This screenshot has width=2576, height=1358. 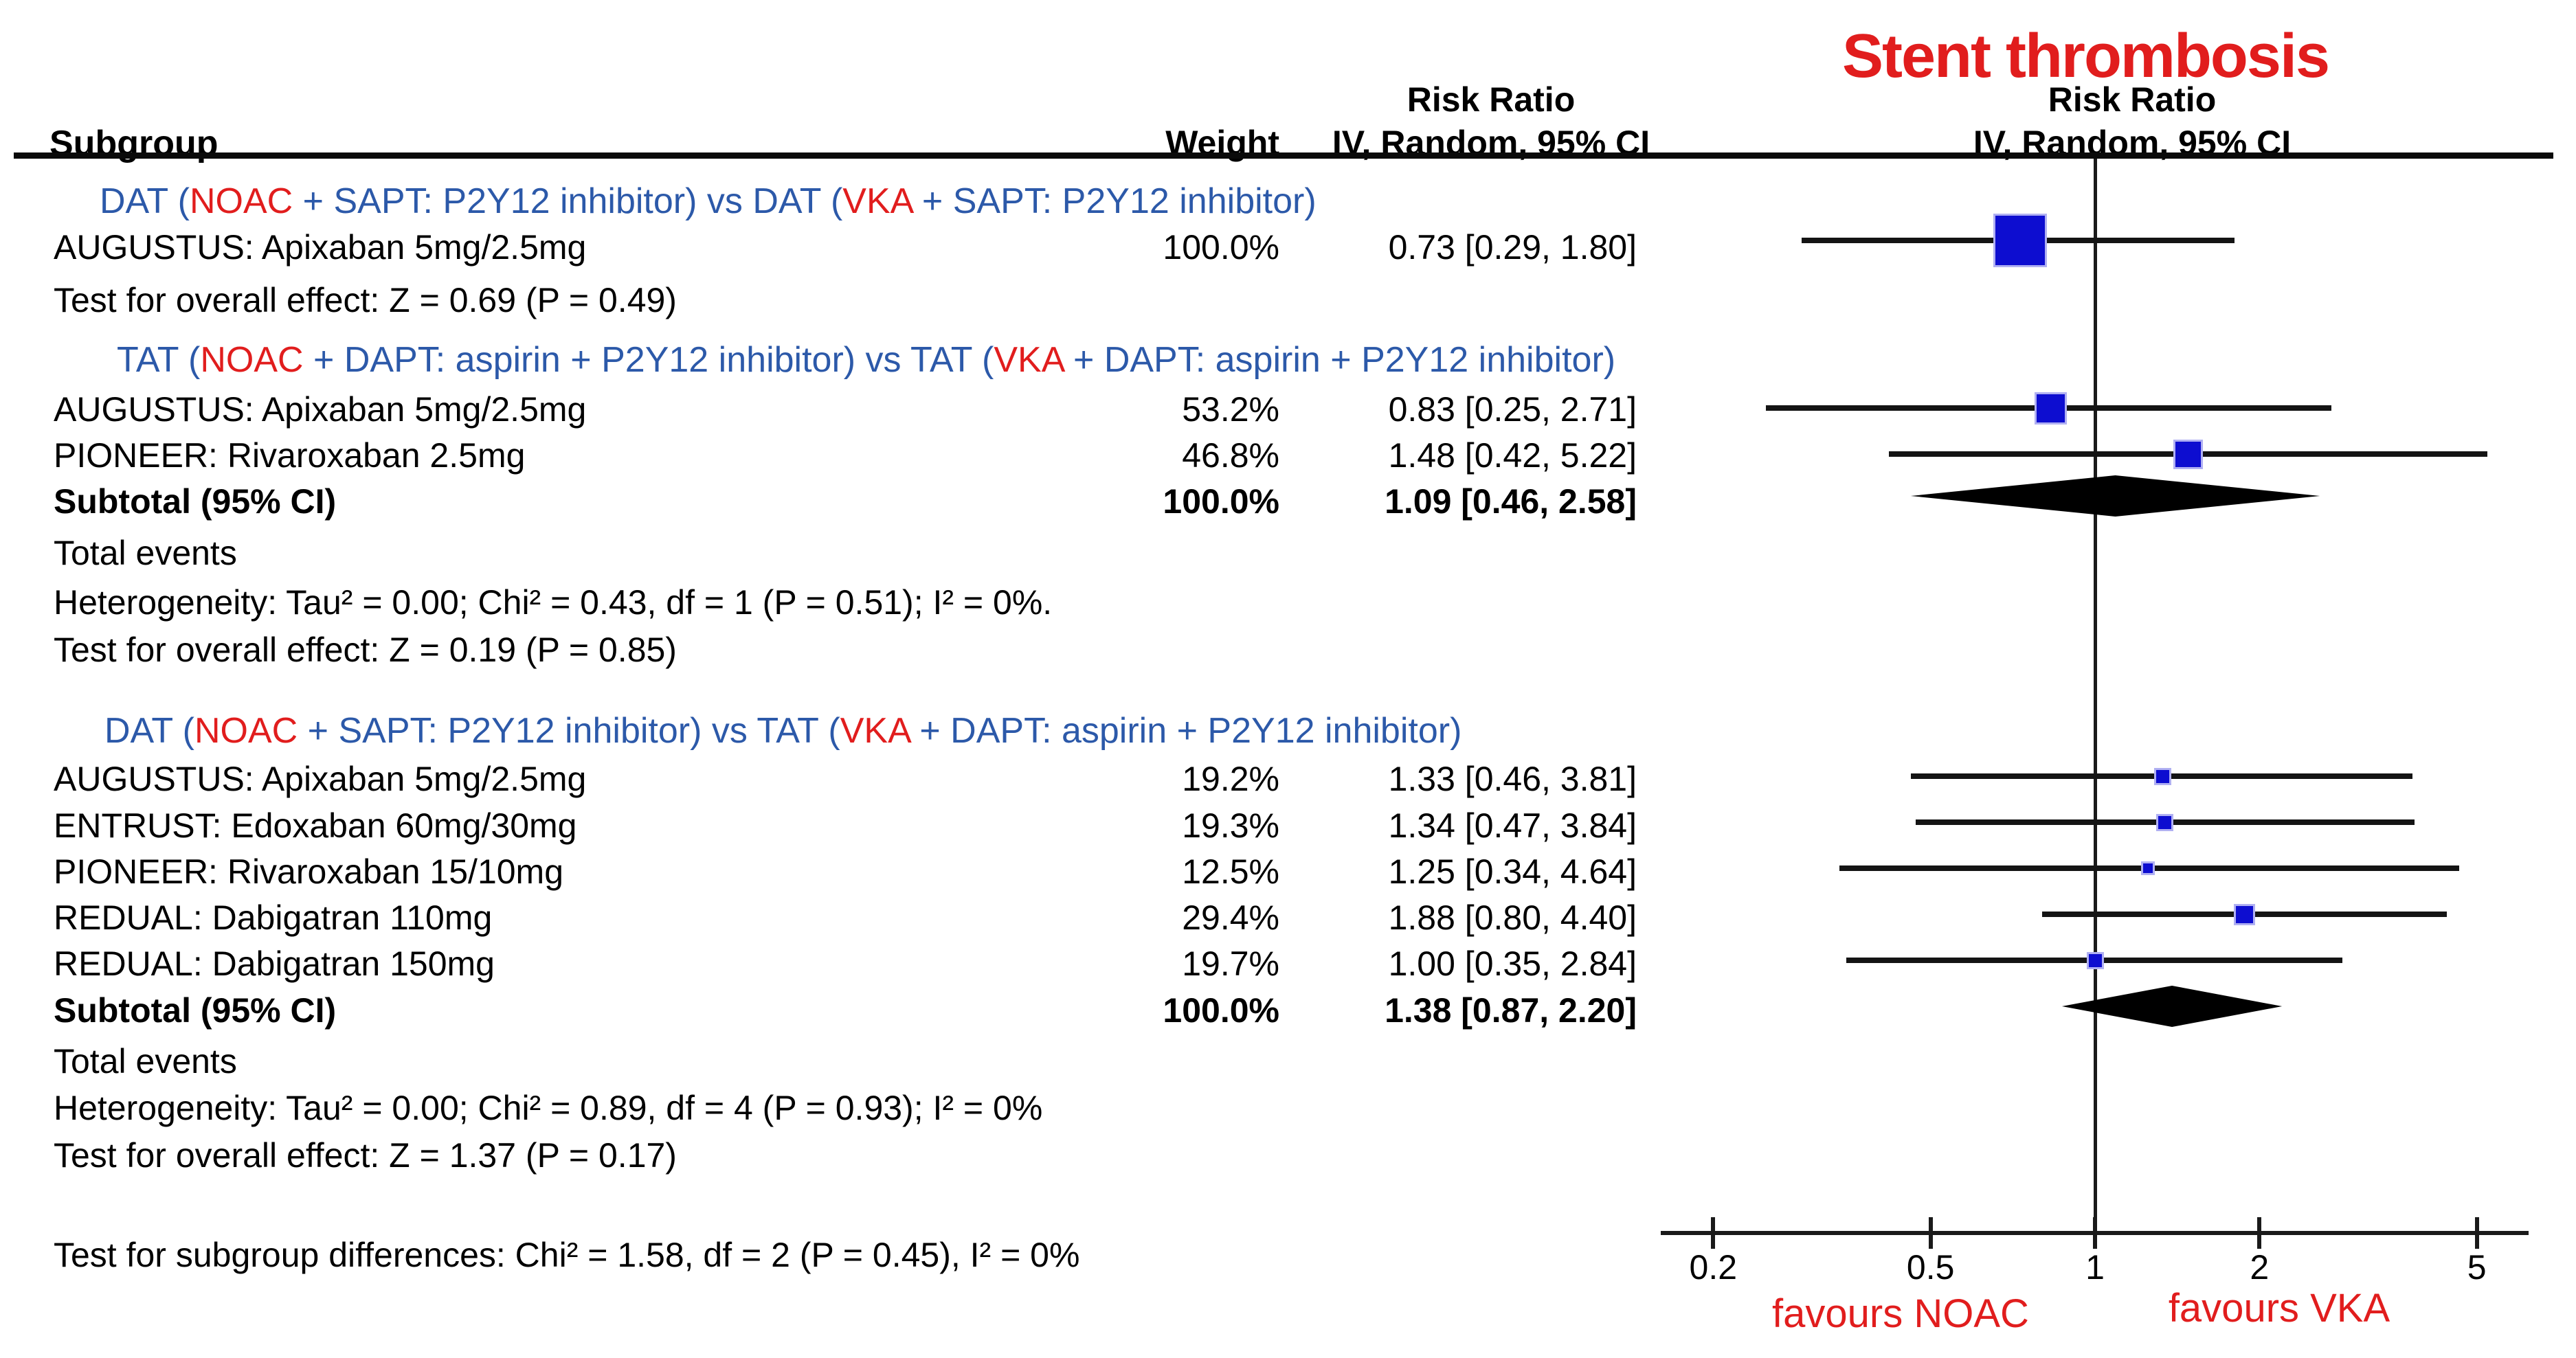 What do you see at coordinates (2477, 1267) in the screenshot?
I see `axis-tick-label: 5` at bounding box center [2477, 1267].